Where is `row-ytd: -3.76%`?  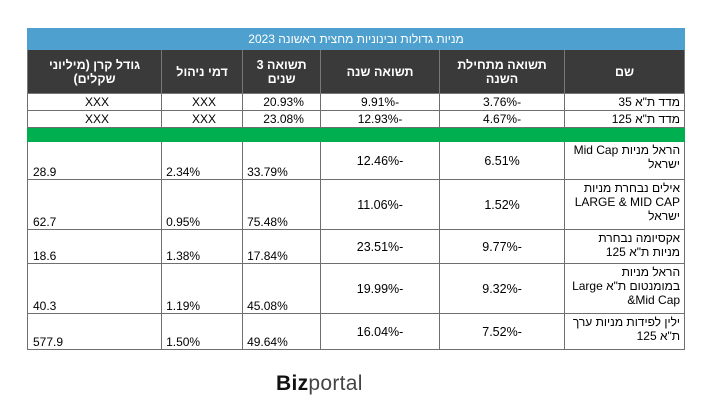 row-ytd: -3.76% is located at coordinates (502, 102).